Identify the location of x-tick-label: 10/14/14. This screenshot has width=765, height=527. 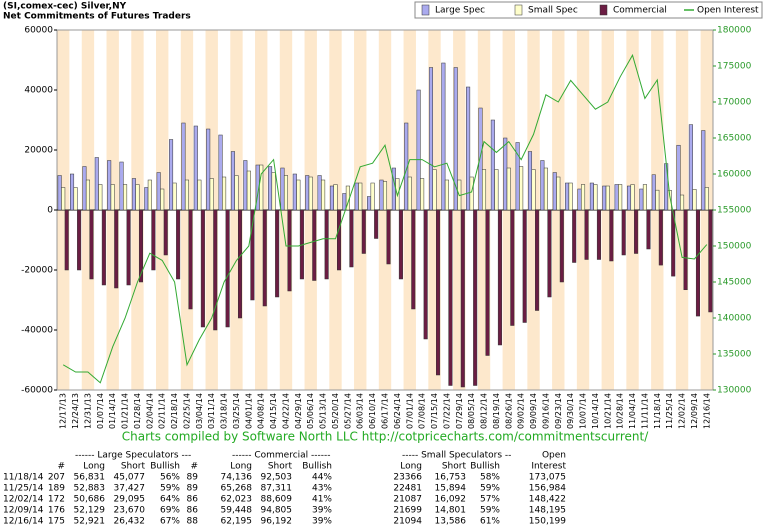
(595, 411).